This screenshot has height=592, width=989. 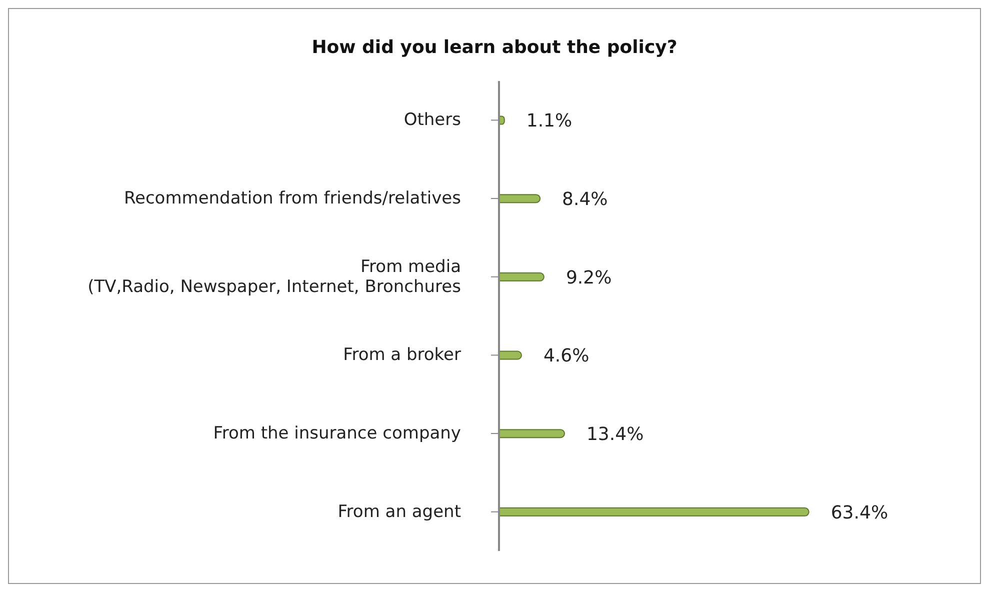 What do you see at coordinates (615, 434) in the screenshot?
I see `data-label: 13.4%` at bounding box center [615, 434].